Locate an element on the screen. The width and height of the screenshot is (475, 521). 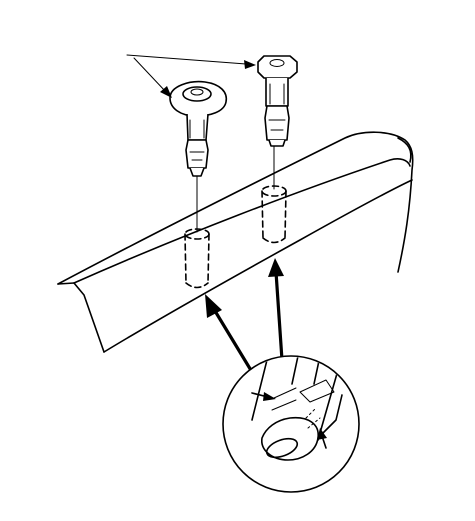
clip-right-square is located at coordinates (277, 101).